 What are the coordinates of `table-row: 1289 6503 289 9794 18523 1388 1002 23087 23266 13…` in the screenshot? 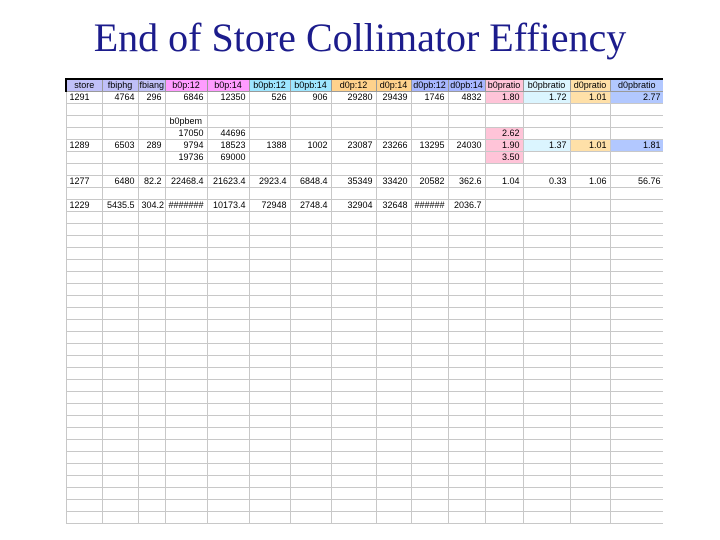 It's located at (364, 145).